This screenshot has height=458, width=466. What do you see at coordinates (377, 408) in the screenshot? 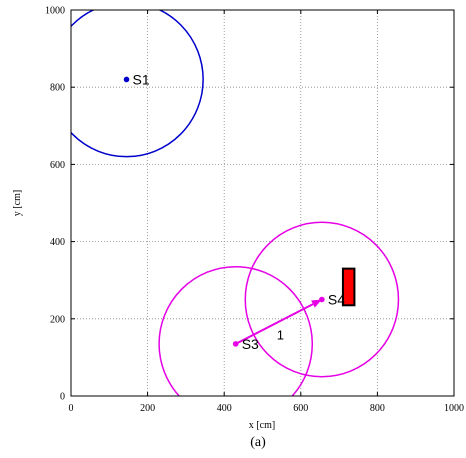
I see `x-tick-label: 800` at bounding box center [377, 408].